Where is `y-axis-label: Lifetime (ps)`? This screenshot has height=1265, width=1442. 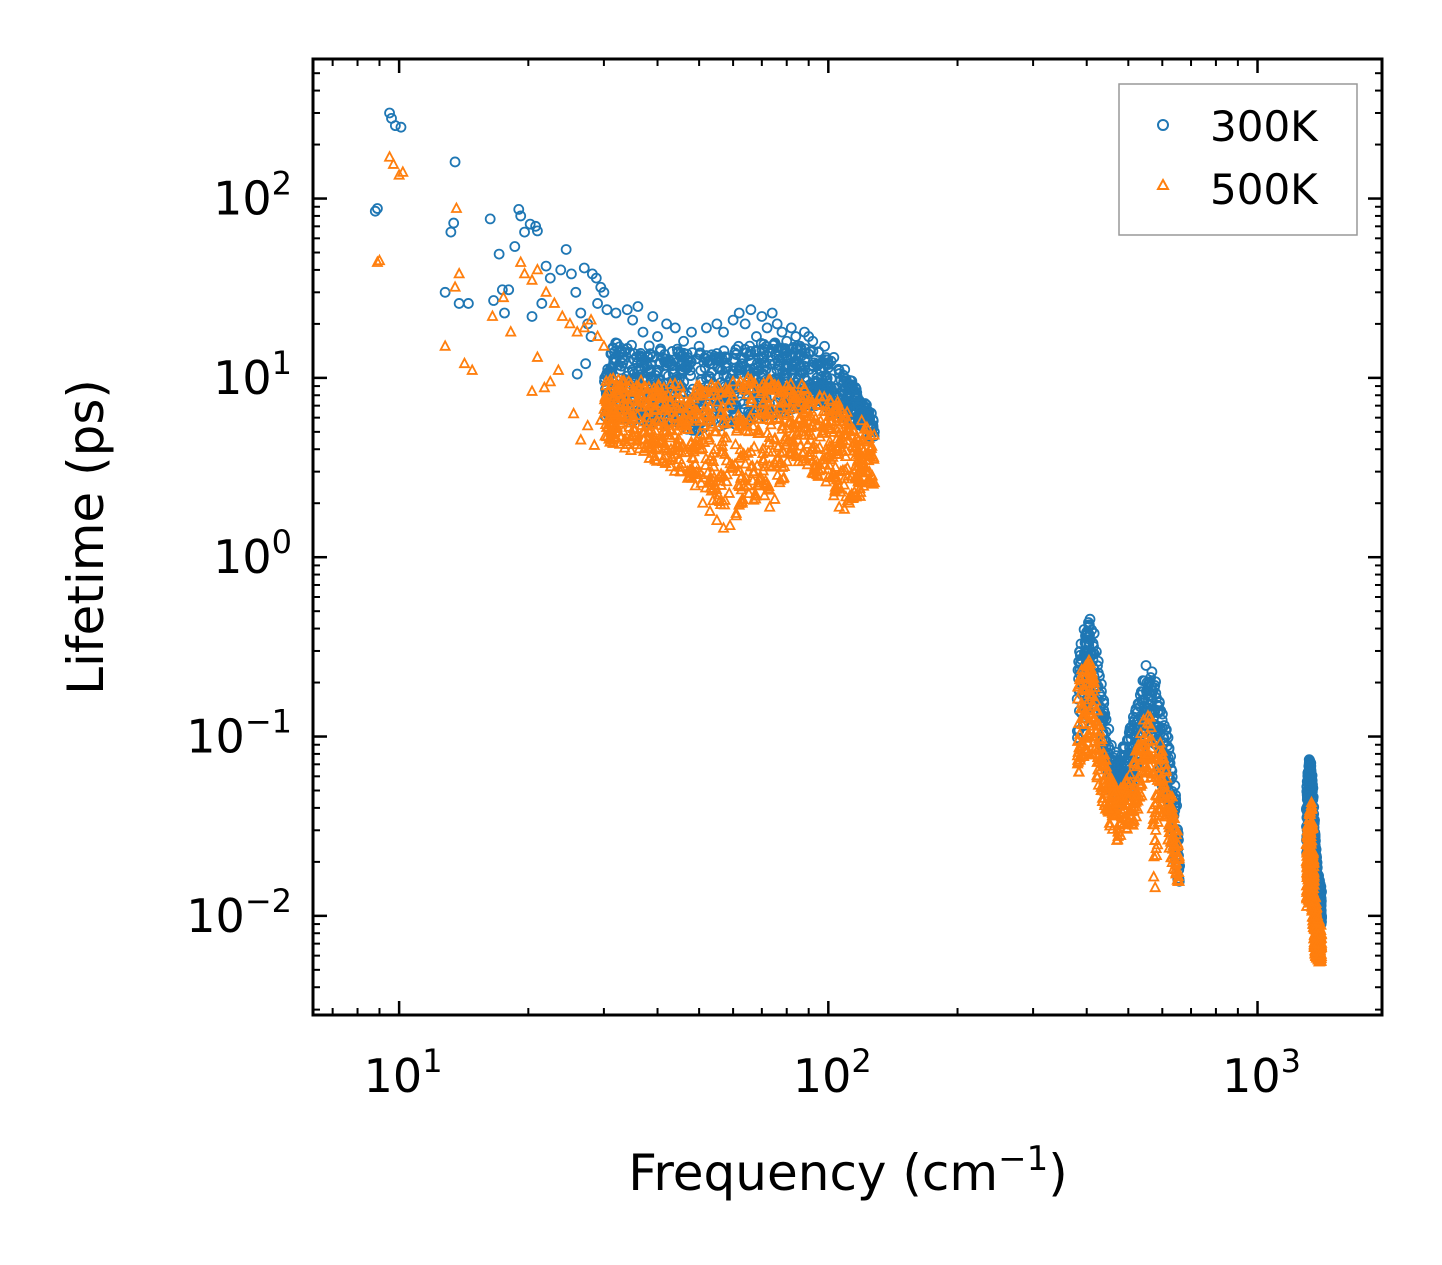
y-axis-label: Lifetime (ps) is located at coordinates (86, 537).